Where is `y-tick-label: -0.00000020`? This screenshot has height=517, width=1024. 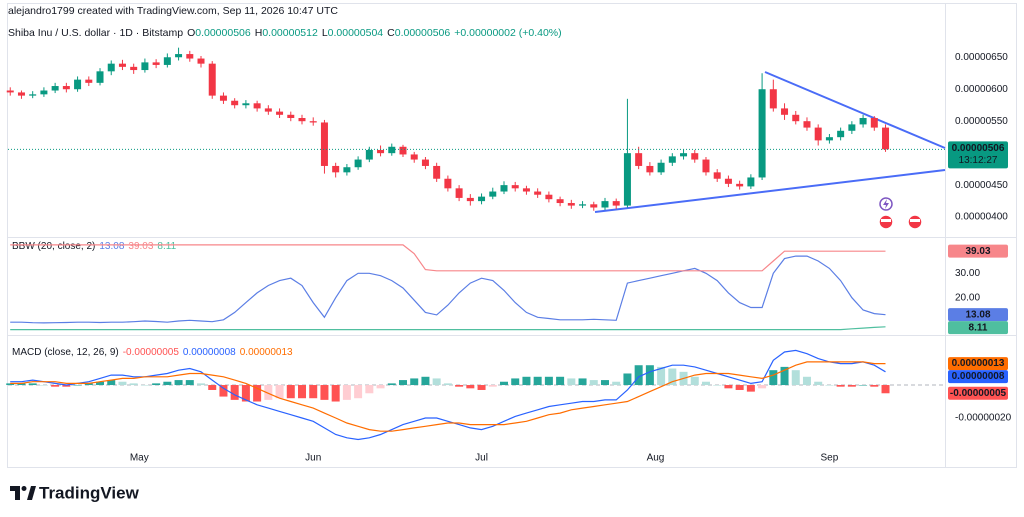
y-tick-label: -0.00000020 is located at coordinates (983, 418).